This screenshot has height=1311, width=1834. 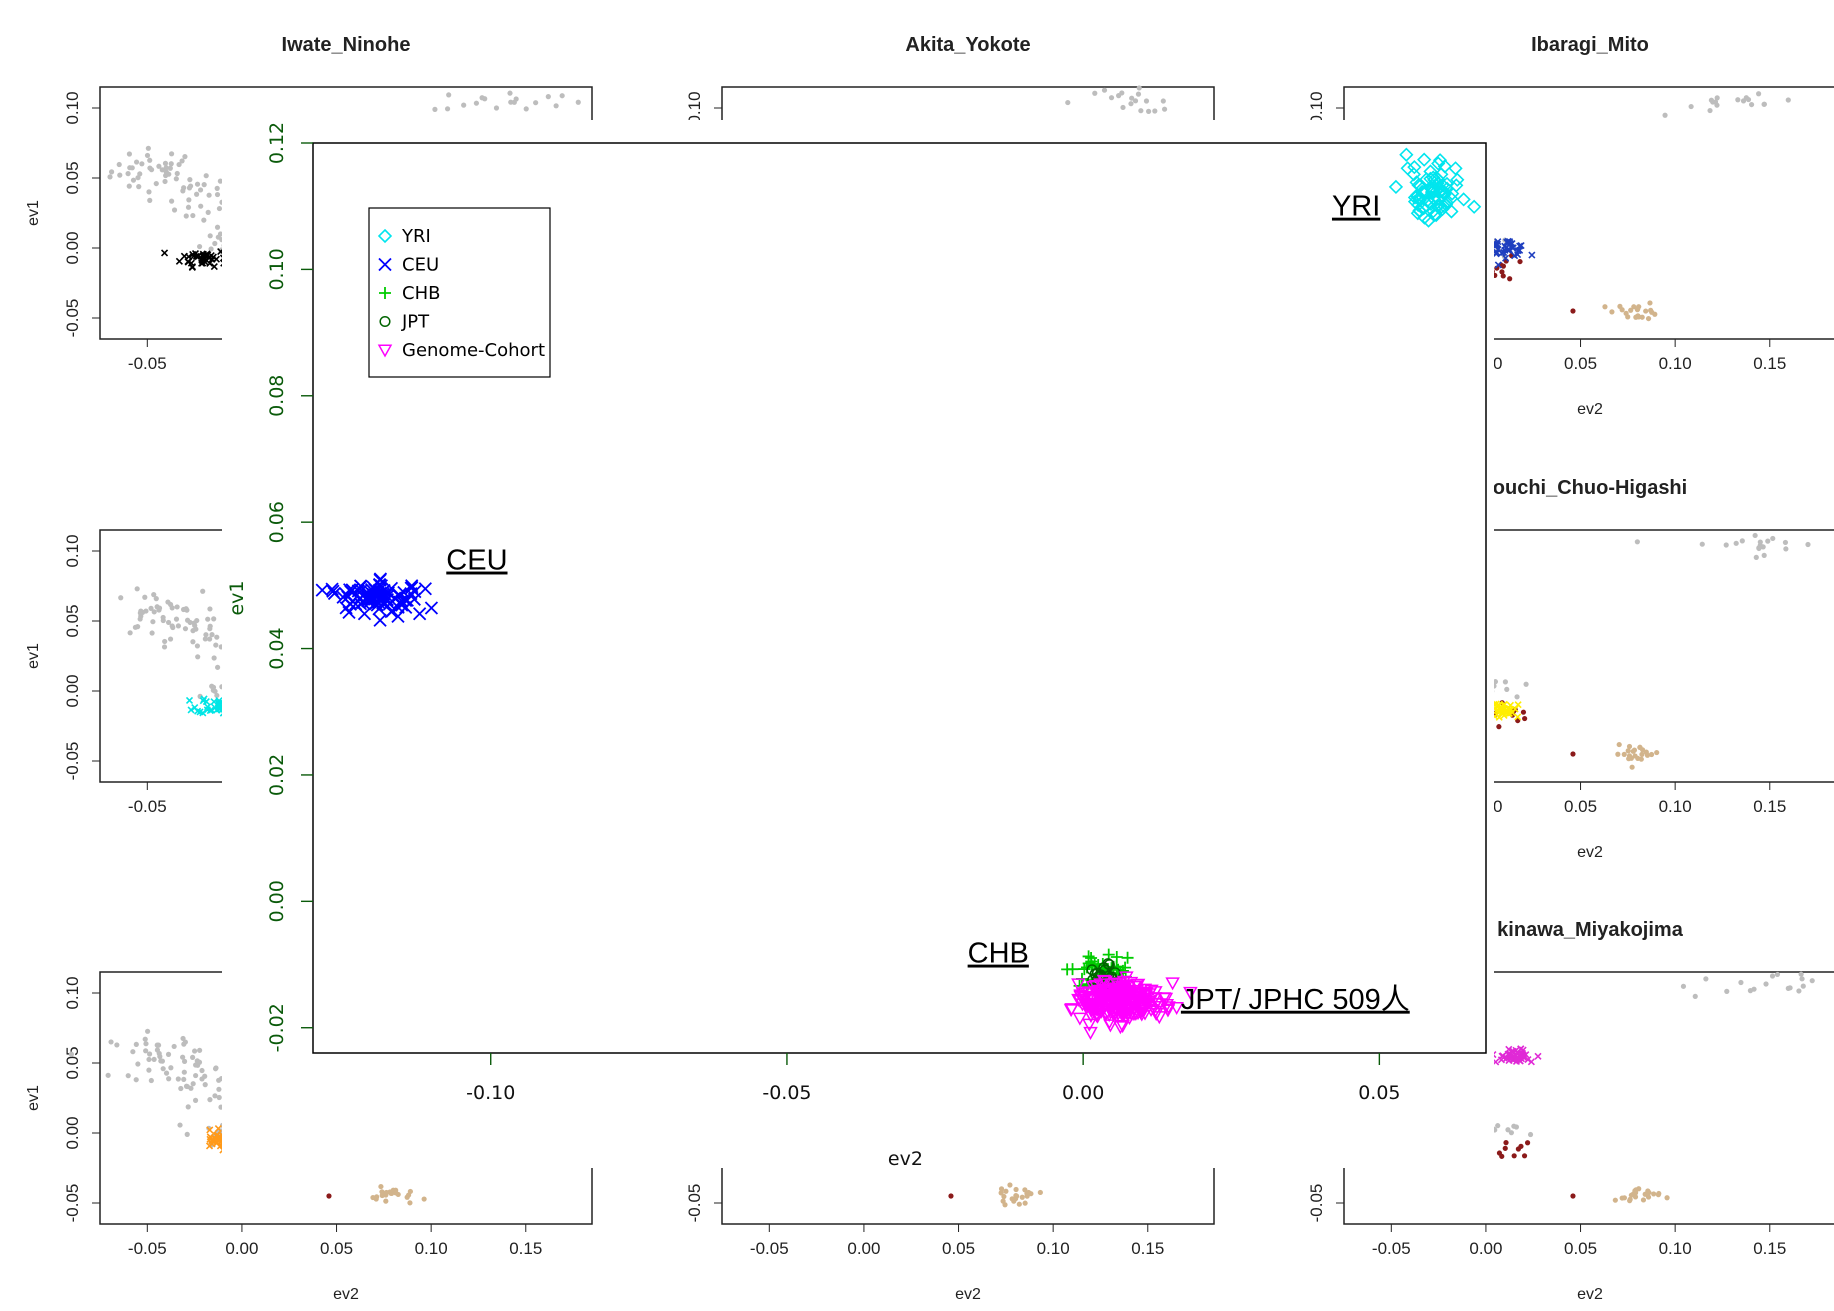 What do you see at coordinates (1391, 1248) in the screenshot?
I see `x-tick-label: -0.05` at bounding box center [1391, 1248].